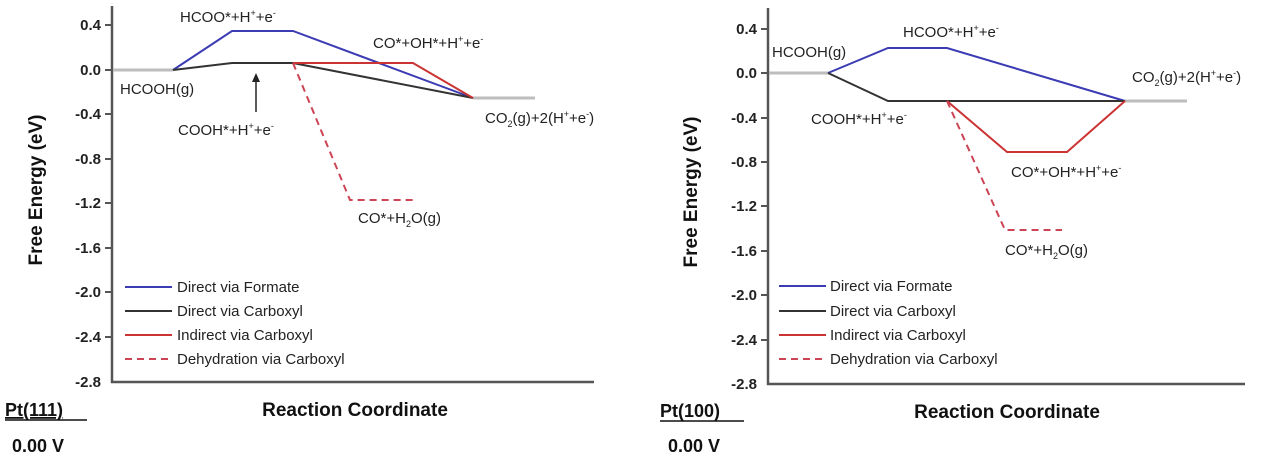 The width and height of the screenshot is (1280, 459). I want to click on series-dehydration-carboxyl, so click(353, 131).